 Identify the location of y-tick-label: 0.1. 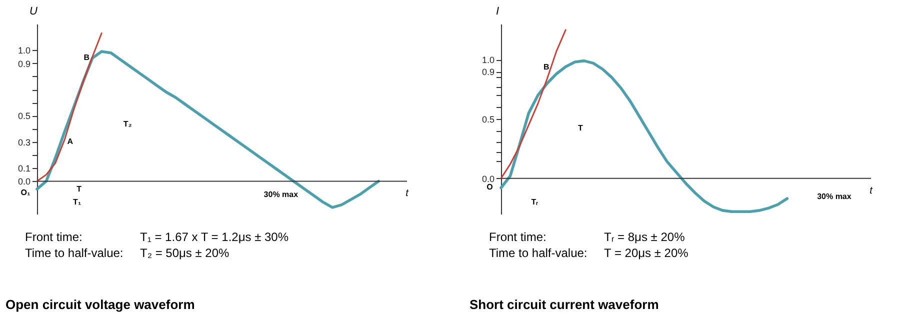
(24, 169).